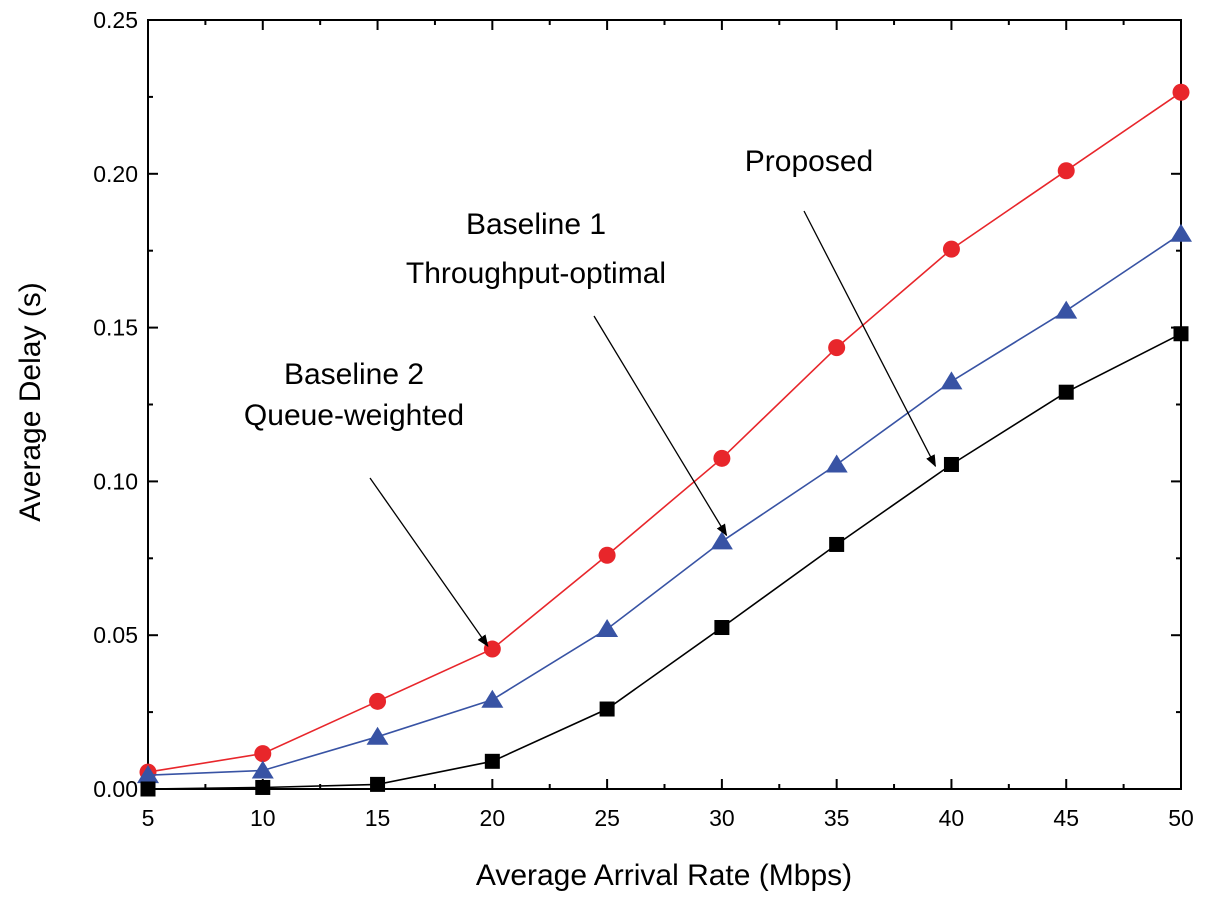 This screenshot has height=903, width=1210. I want to click on x-tick-label: 15, so click(378, 818).